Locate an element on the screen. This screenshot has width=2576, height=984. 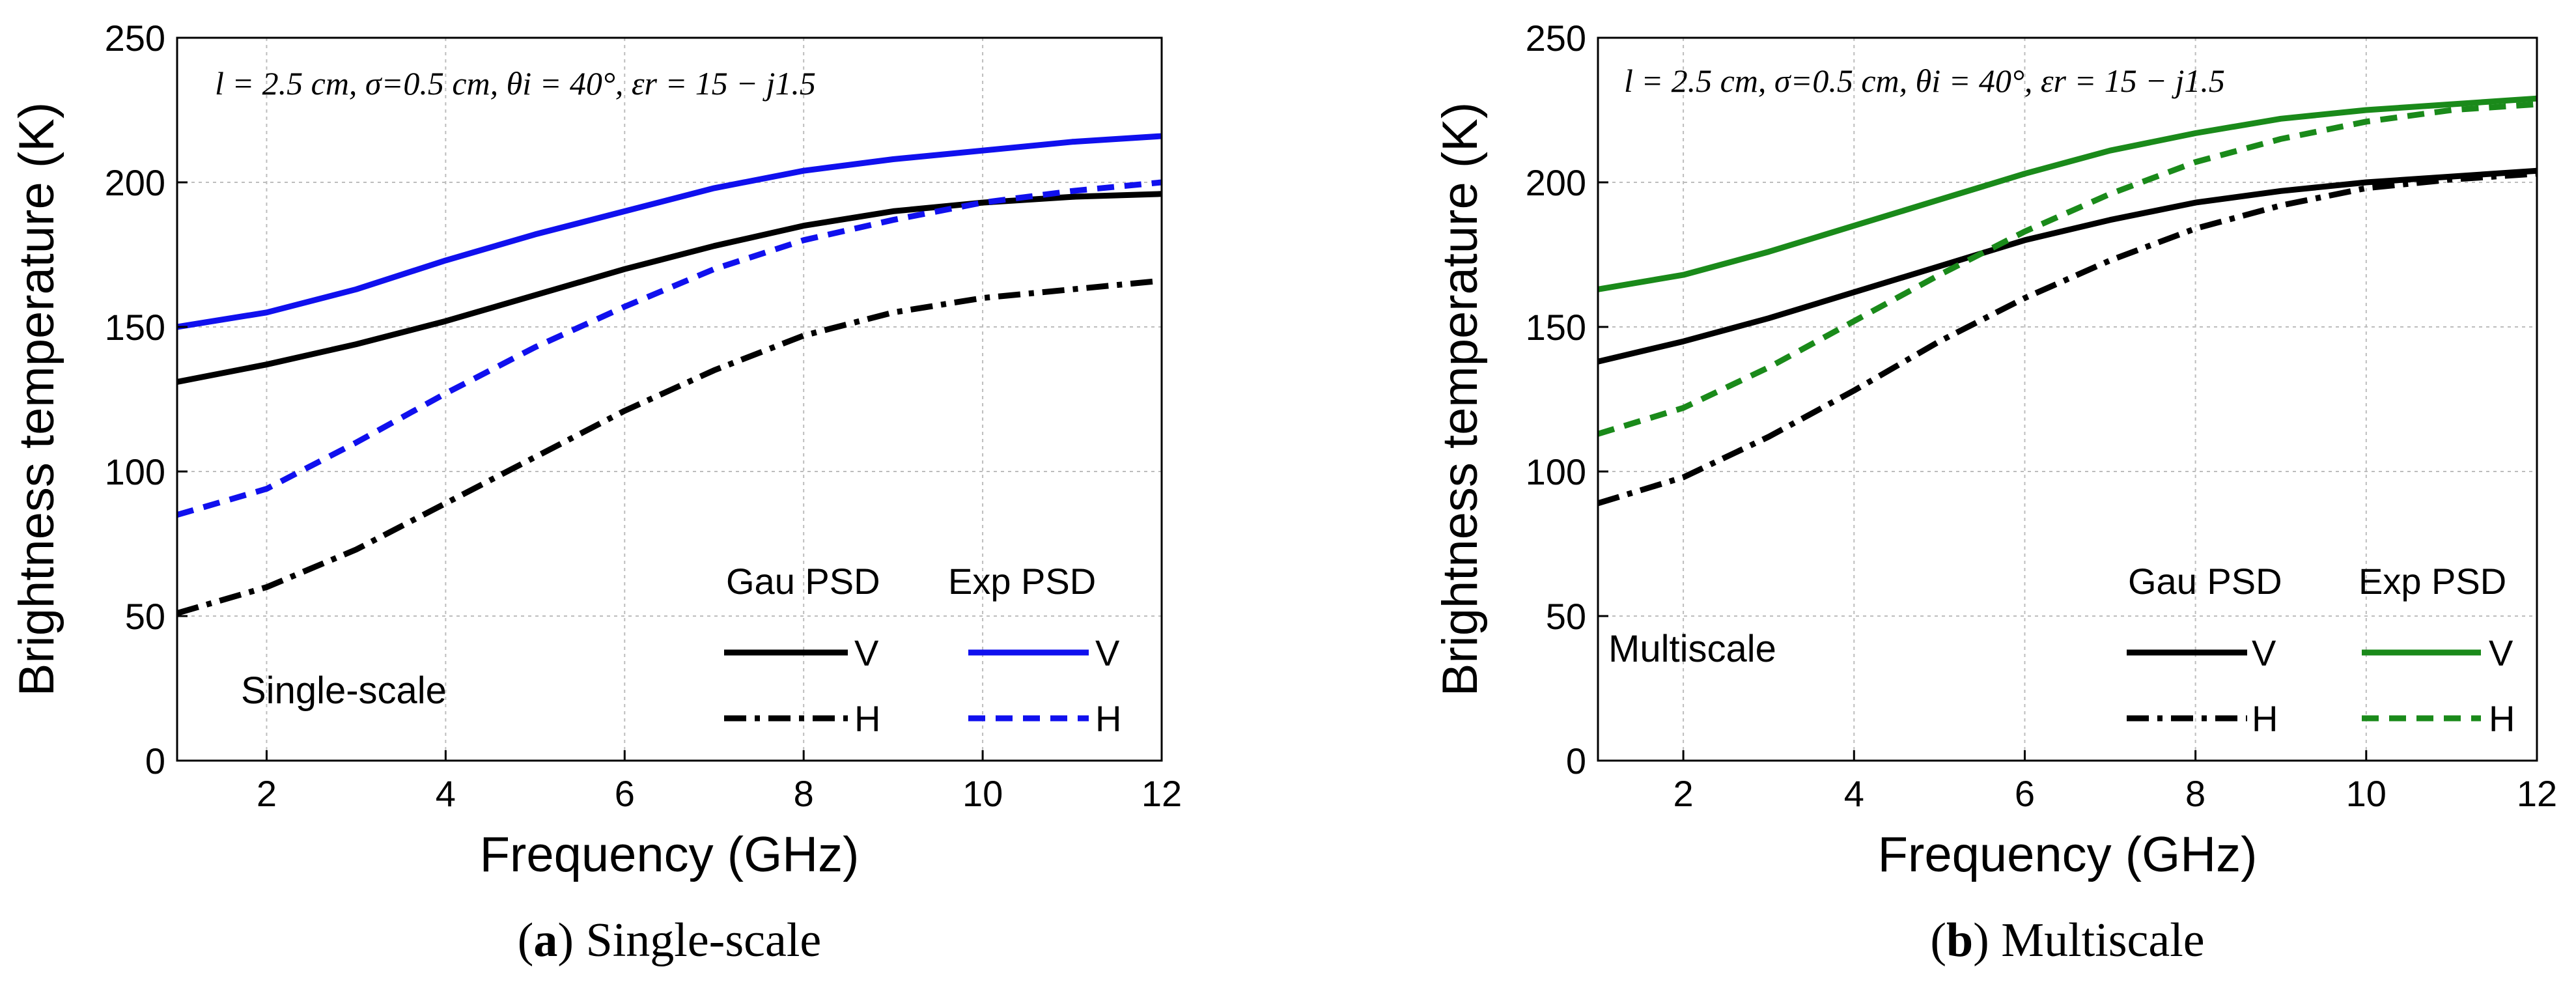
panel-caption: (a) Single-scale is located at coordinates (670, 941).